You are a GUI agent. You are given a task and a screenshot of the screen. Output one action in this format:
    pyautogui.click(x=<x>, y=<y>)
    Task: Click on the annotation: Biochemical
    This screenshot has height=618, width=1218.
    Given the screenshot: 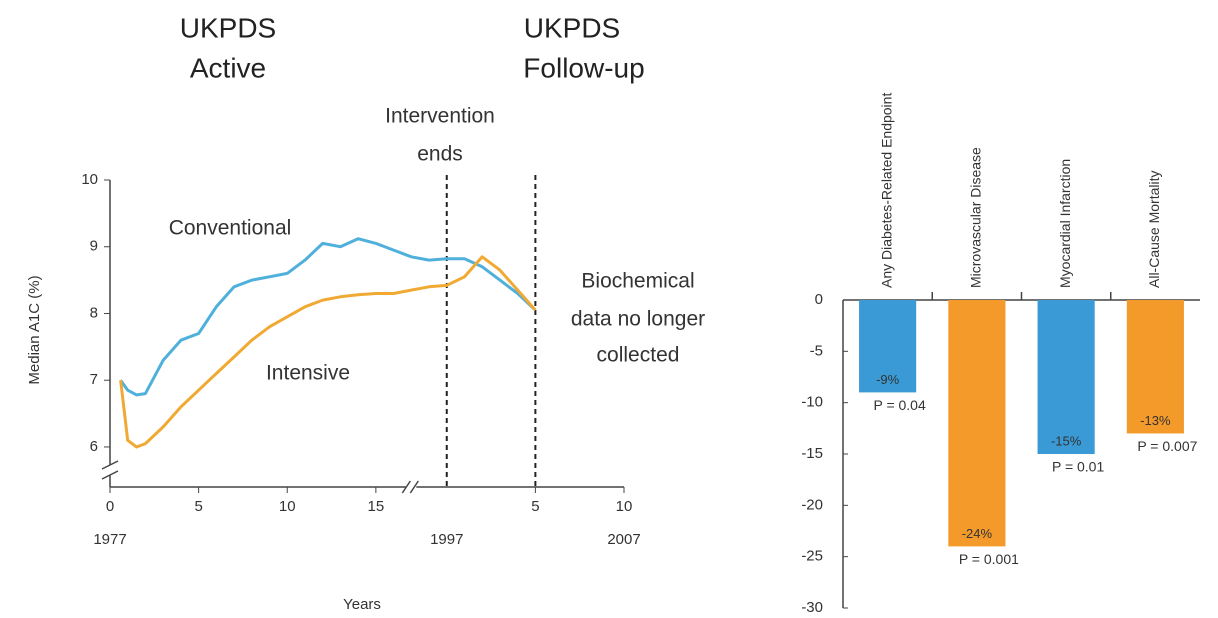 What is the action you would take?
    pyautogui.click(x=637, y=281)
    